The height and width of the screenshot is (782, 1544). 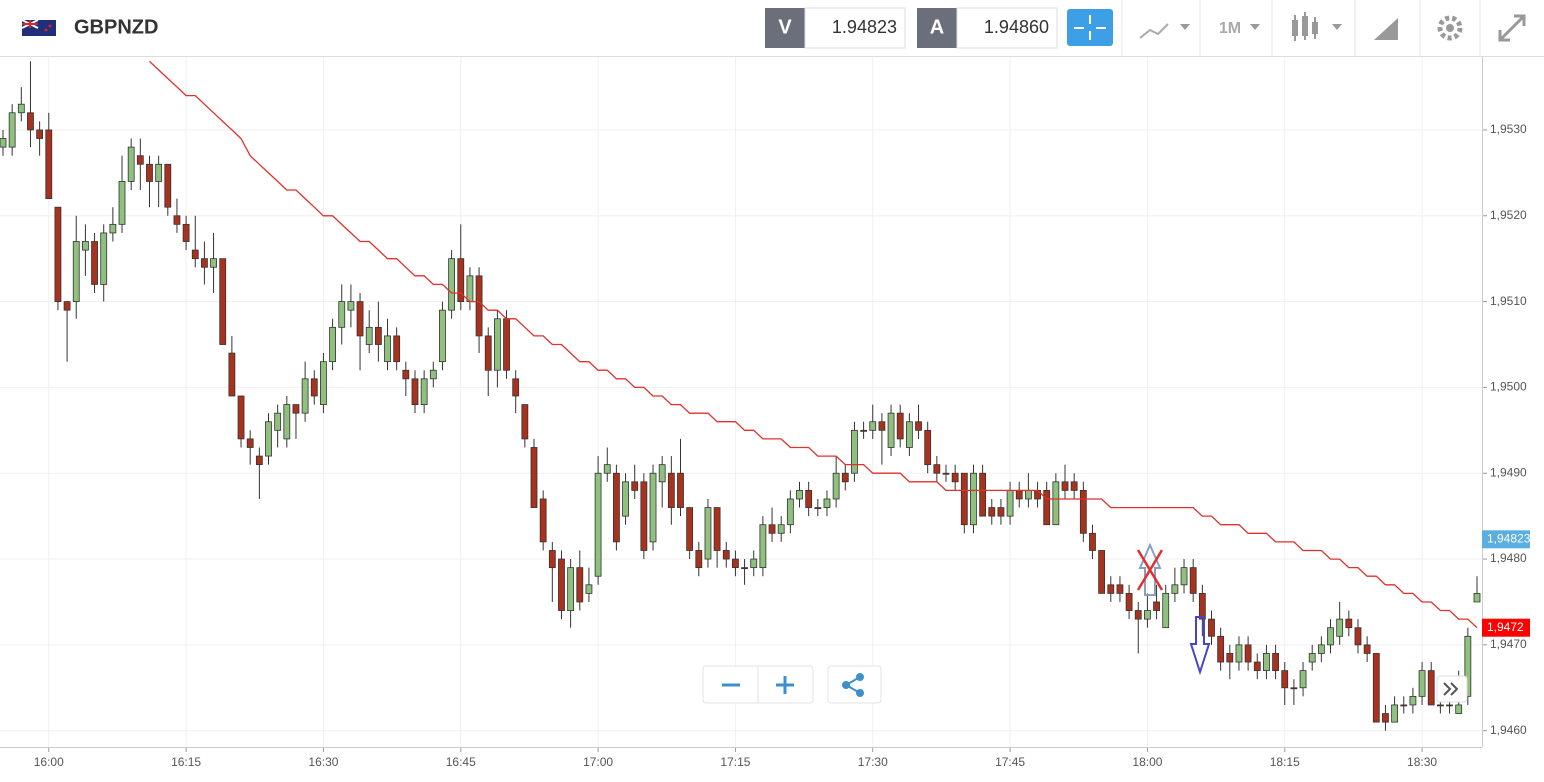 What do you see at coordinates (1305, 26) in the screenshot?
I see `candle-icon` at bounding box center [1305, 26].